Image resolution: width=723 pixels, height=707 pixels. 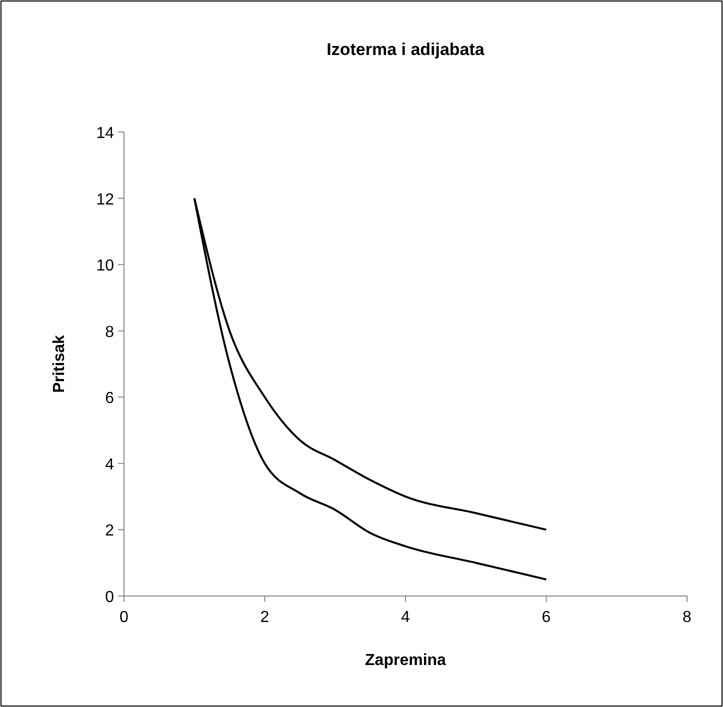 What do you see at coordinates (109, 465) in the screenshot?
I see `y-tick-label: 4` at bounding box center [109, 465].